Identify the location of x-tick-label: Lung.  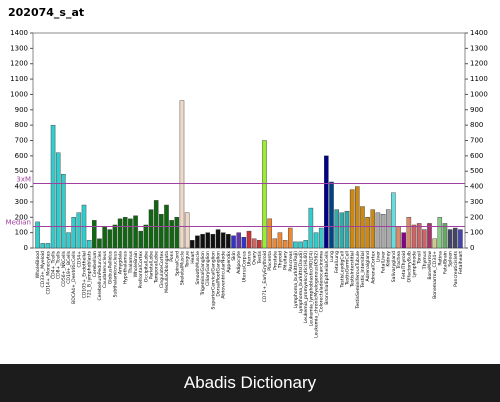
(332, 256).